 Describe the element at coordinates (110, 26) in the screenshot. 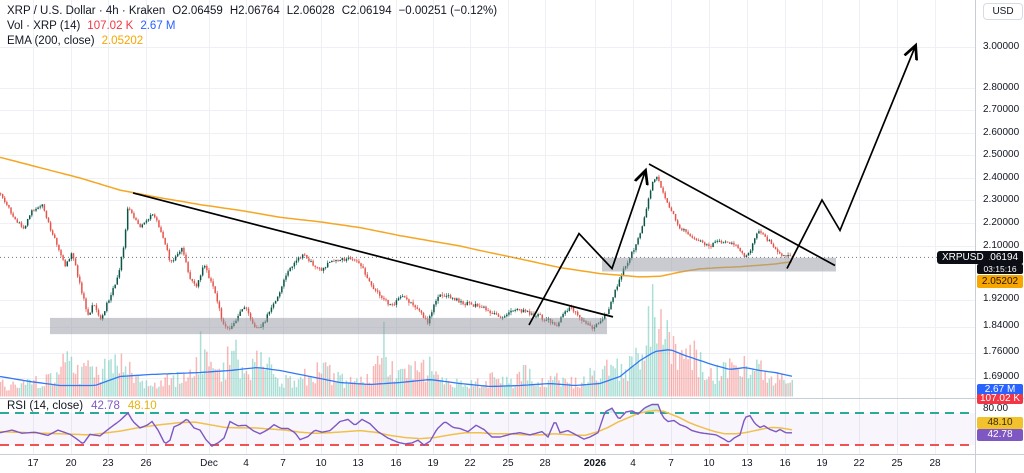

I see `volume-value: 107.02 K` at that location.